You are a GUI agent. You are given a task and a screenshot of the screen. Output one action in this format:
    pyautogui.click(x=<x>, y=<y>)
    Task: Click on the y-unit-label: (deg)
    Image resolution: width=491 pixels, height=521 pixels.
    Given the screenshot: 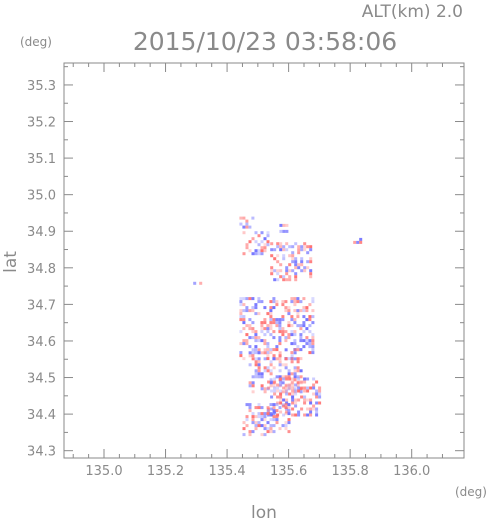 What is the action you would take?
    pyautogui.click(x=36, y=42)
    